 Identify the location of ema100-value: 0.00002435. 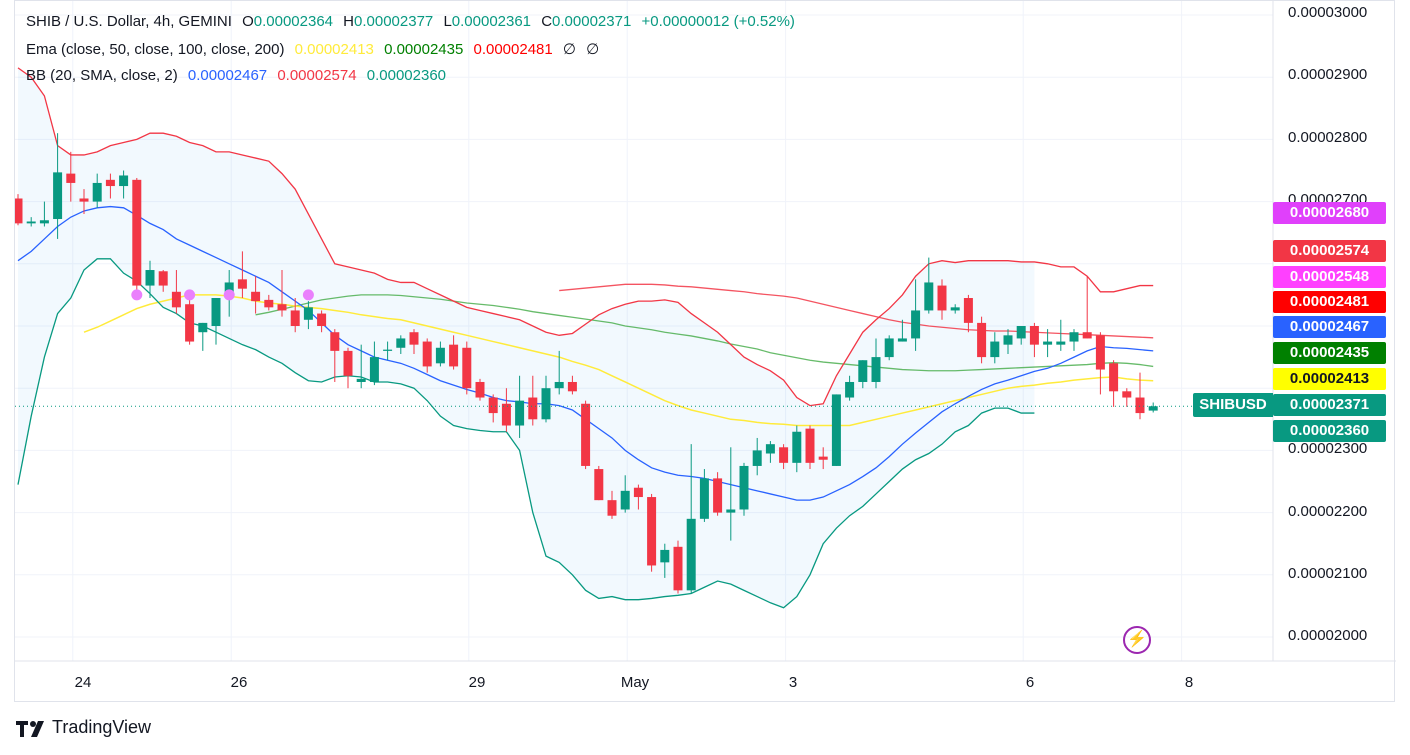
(424, 49).